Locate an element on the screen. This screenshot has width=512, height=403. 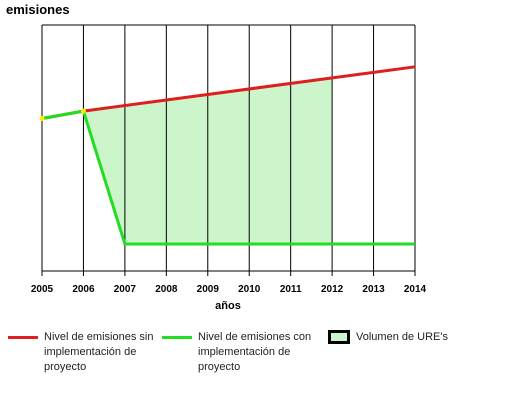
legend-item-ures: Volumen de URE's is located at coordinates (418, 337).